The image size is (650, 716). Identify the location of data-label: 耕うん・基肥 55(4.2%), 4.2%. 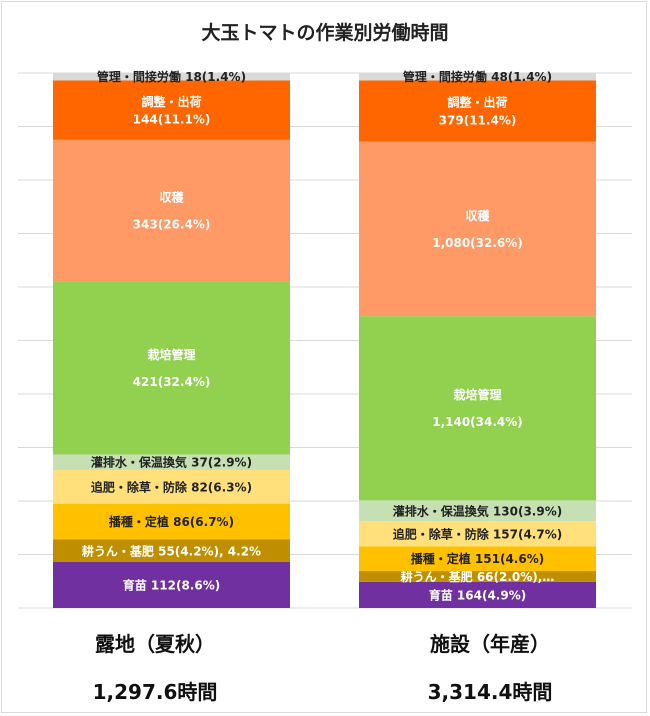
(171, 550).